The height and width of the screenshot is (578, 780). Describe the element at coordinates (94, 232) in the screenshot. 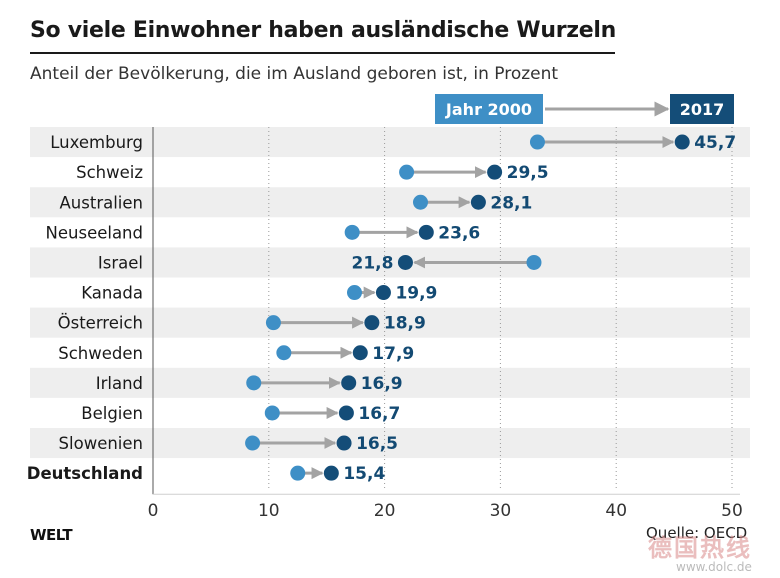

I see `category-label: Neuseeland` at that location.